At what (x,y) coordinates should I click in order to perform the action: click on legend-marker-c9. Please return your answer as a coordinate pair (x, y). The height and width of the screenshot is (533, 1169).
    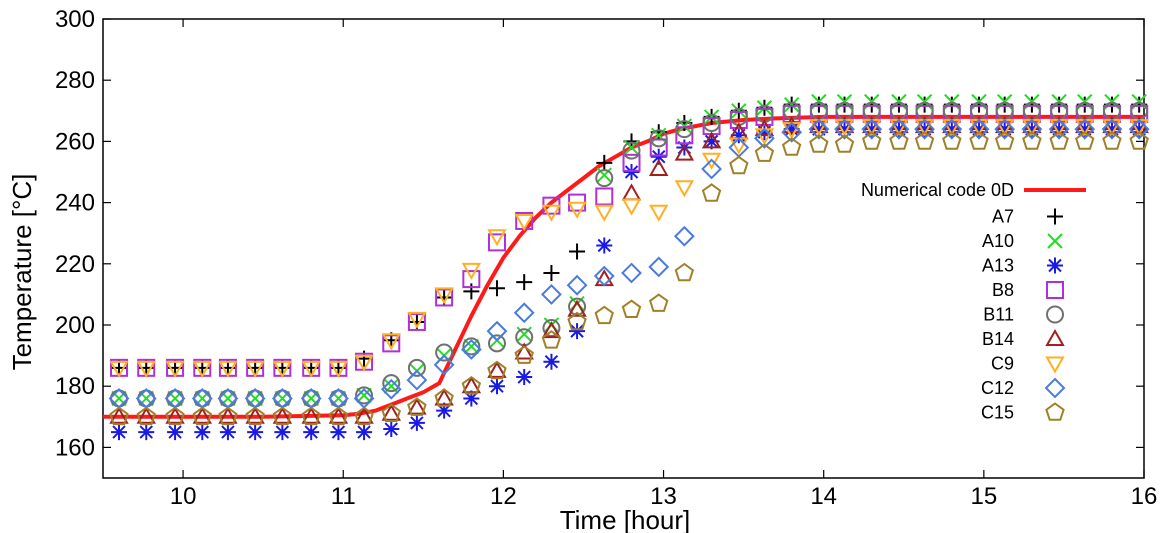
    Looking at the image, I should click on (1055, 365).